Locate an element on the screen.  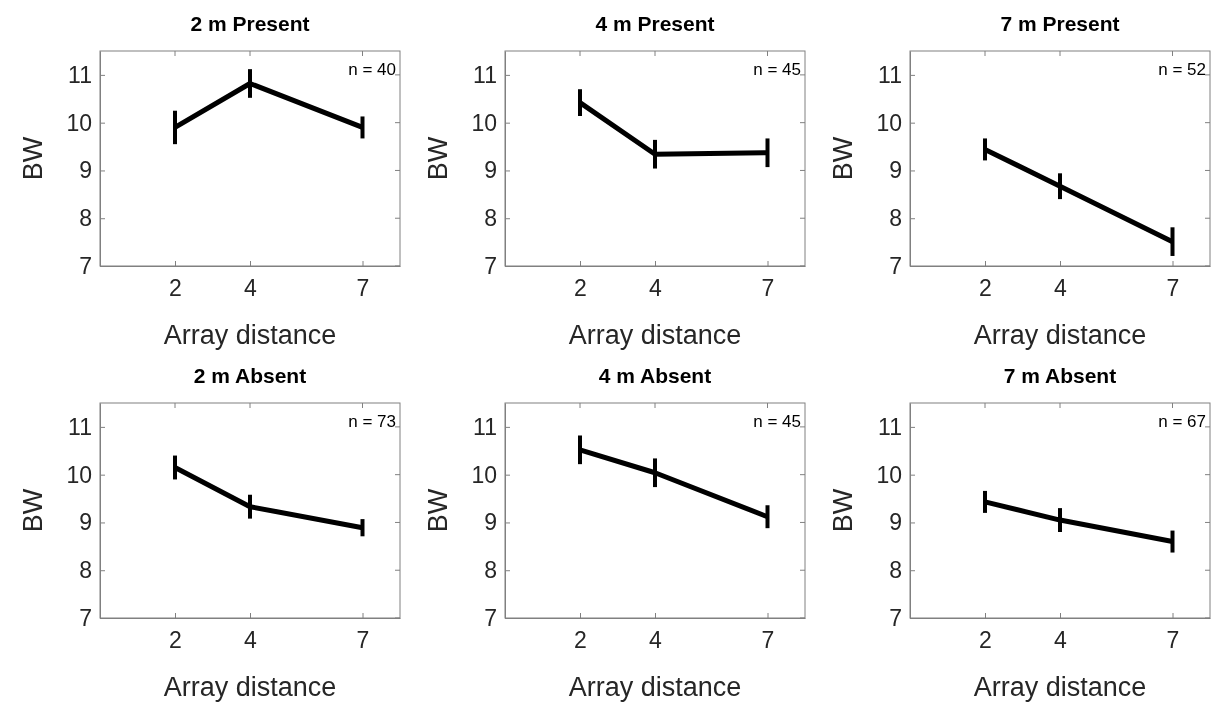
annotation: n = 52 is located at coordinates (1182, 69).